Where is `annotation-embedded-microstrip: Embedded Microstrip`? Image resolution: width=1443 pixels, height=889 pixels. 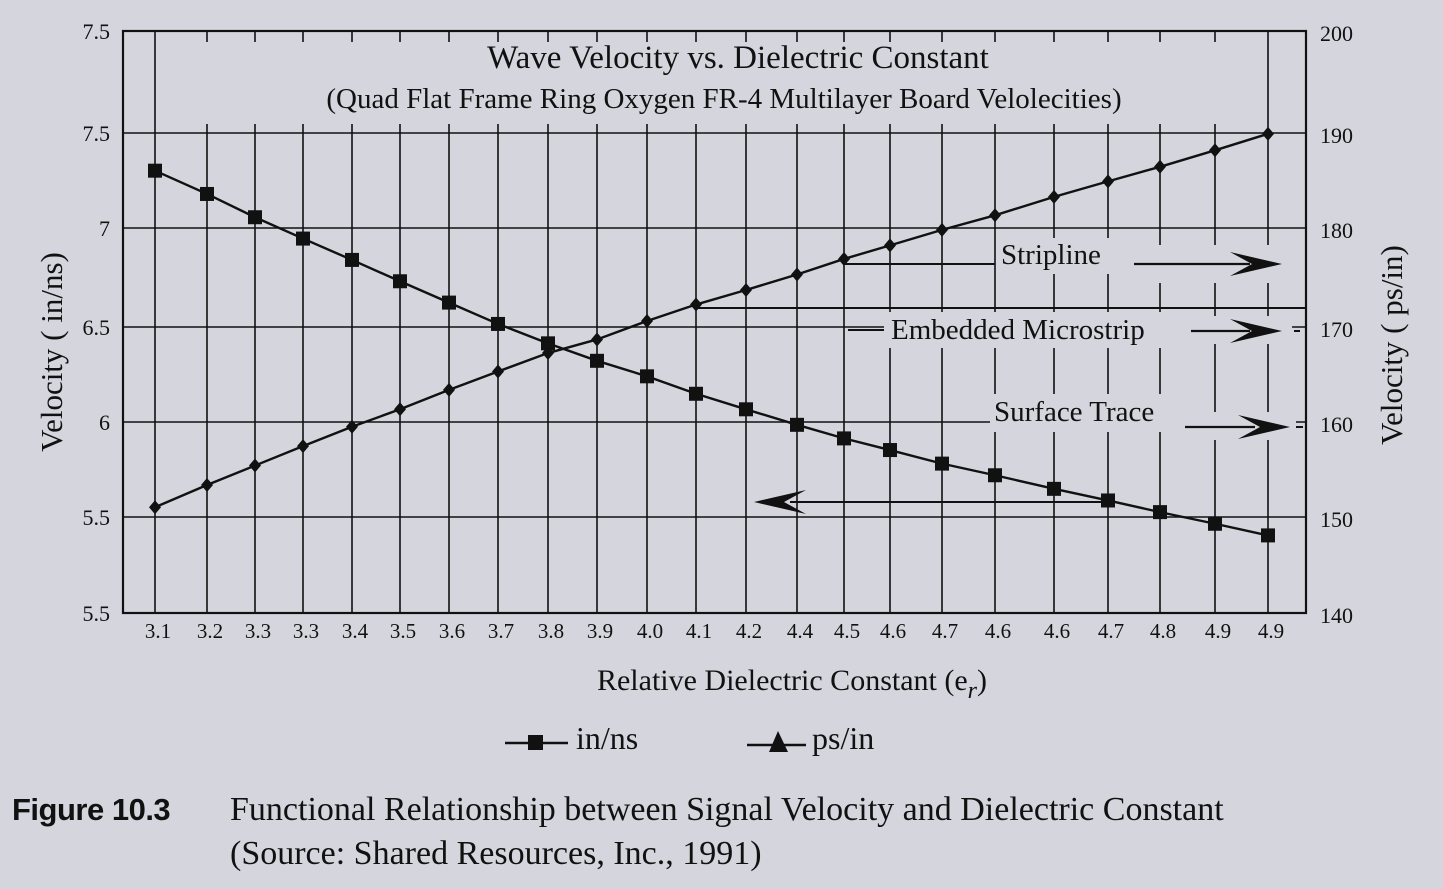
annotation-embedded-microstrip: Embedded Microstrip is located at coordinates (1001, 327).